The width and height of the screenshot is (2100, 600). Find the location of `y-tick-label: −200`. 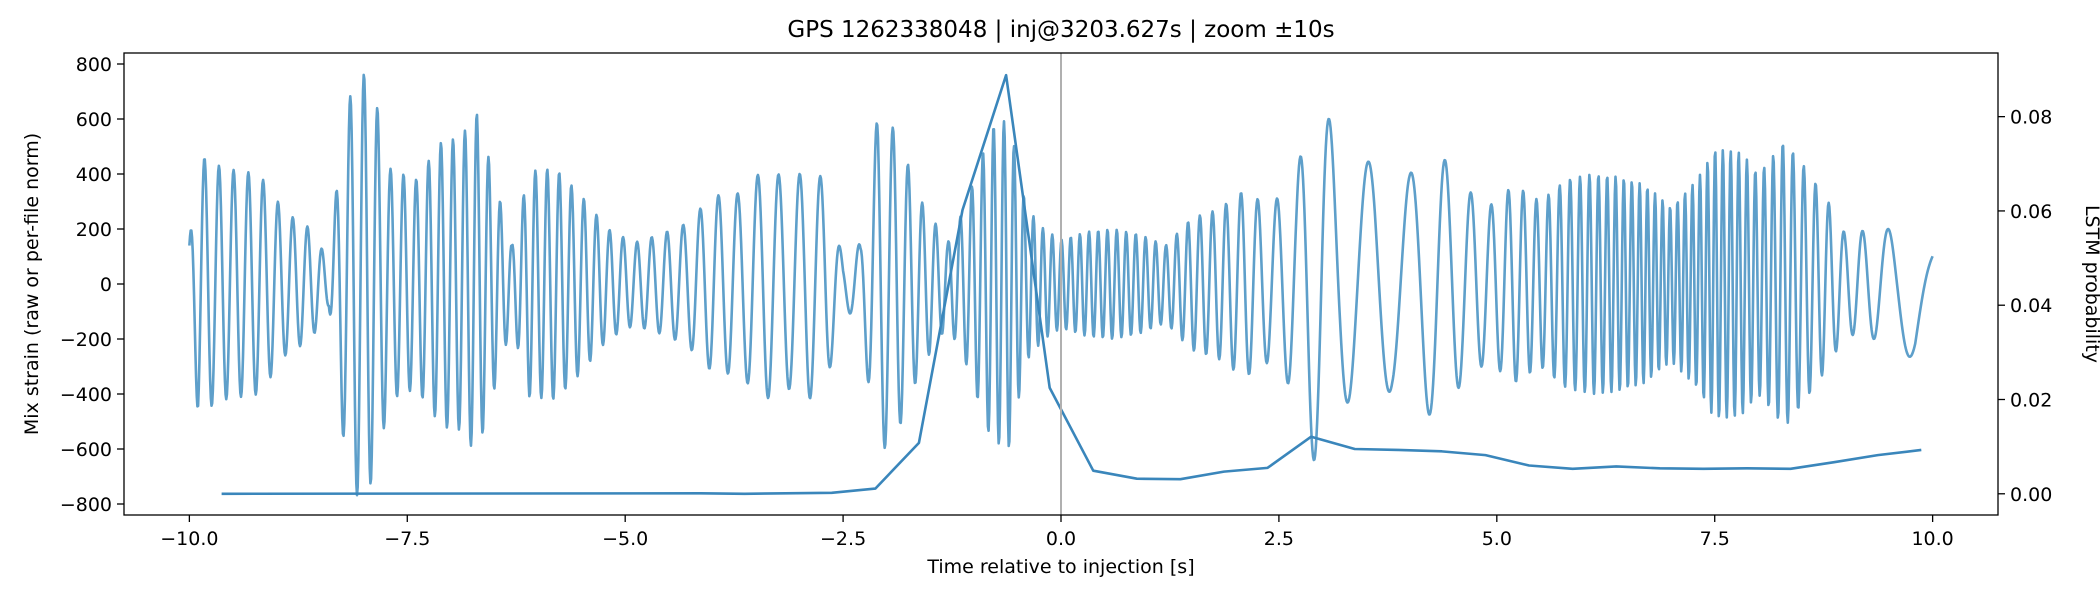

y-tick-label: −200 is located at coordinates (86, 340).